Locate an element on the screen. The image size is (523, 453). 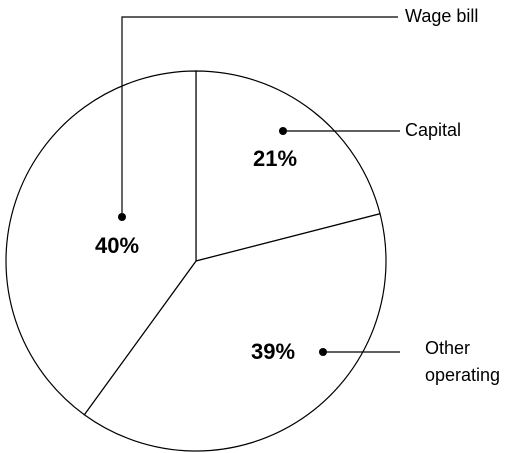
percent-label: 40% is located at coordinates (117, 245).